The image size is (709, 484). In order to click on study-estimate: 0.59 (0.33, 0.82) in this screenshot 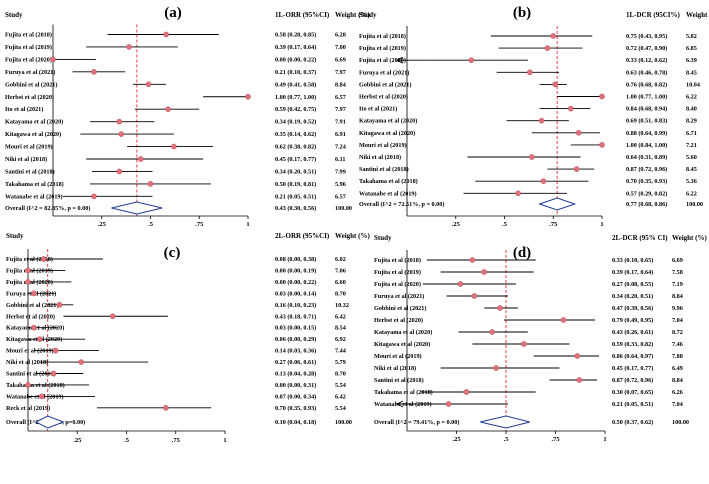, I will do `click(632, 344)`.